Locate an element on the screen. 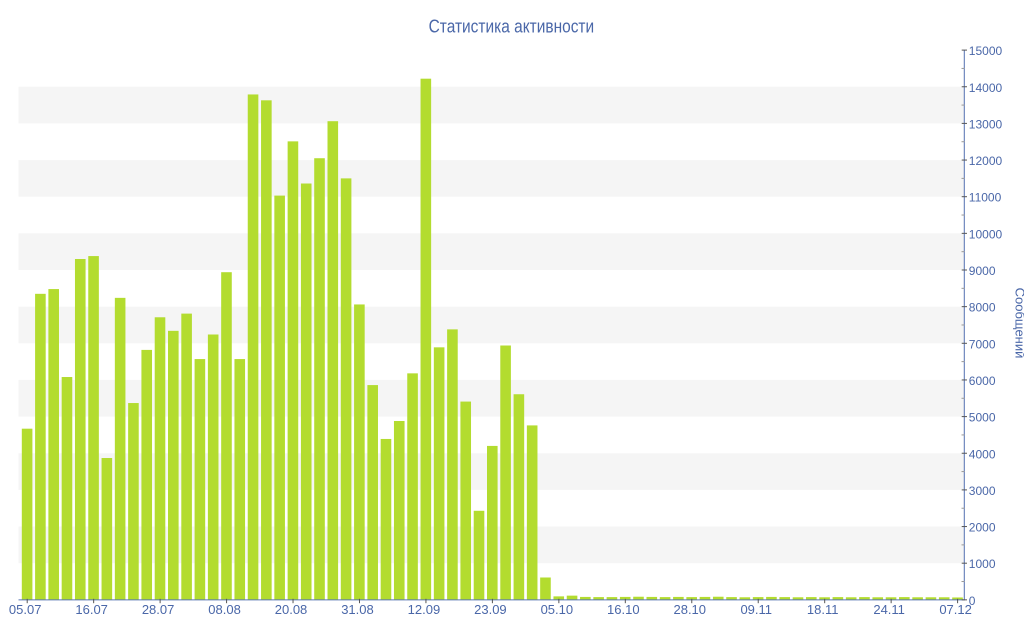  svg-text: 13000 is located at coordinates (986, 124).